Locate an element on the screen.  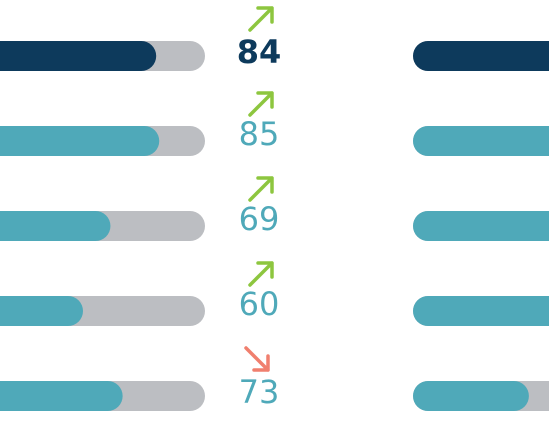
score: 85 is located at coordinates (259, 134).